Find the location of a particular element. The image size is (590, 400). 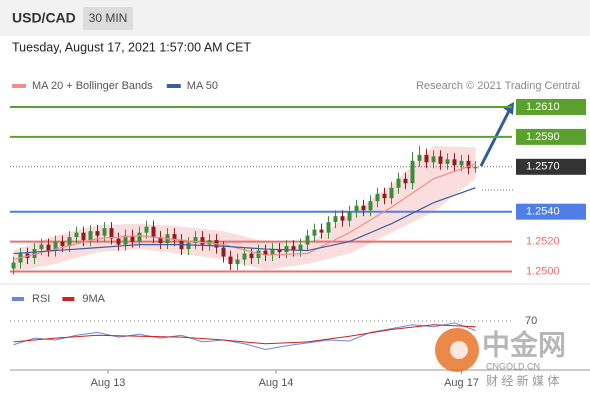

date: Tuesday, August 17, 2021 1:57:00 AM CET is located at coordinates (131, 47).